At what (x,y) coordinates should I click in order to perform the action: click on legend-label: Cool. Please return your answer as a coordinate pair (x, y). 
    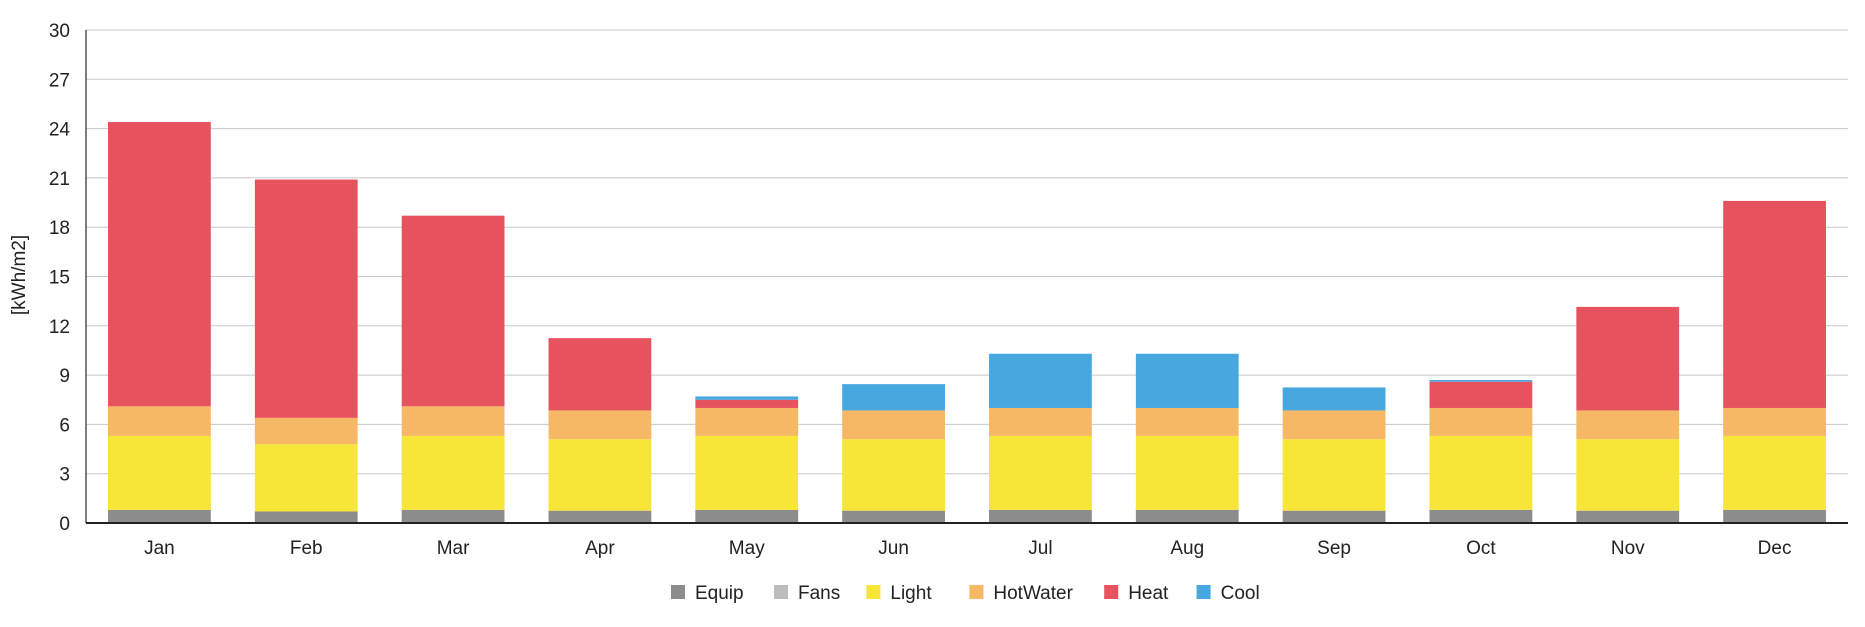
    Looking at the image, I should click on (1240, 593).